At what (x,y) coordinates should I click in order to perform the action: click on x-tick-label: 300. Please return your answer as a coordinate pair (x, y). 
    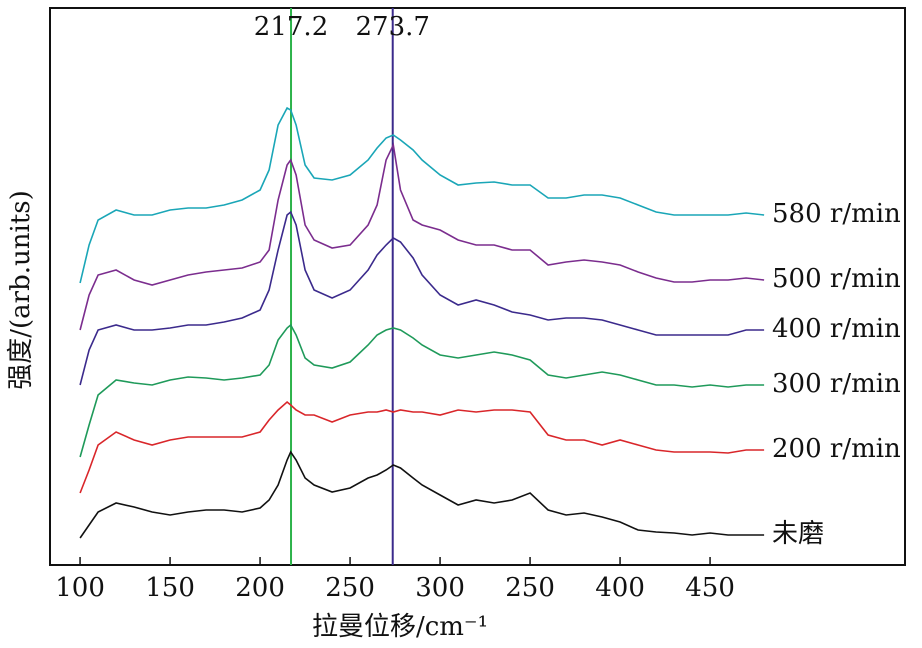
    Looking at the image, I should click on (440, 588).